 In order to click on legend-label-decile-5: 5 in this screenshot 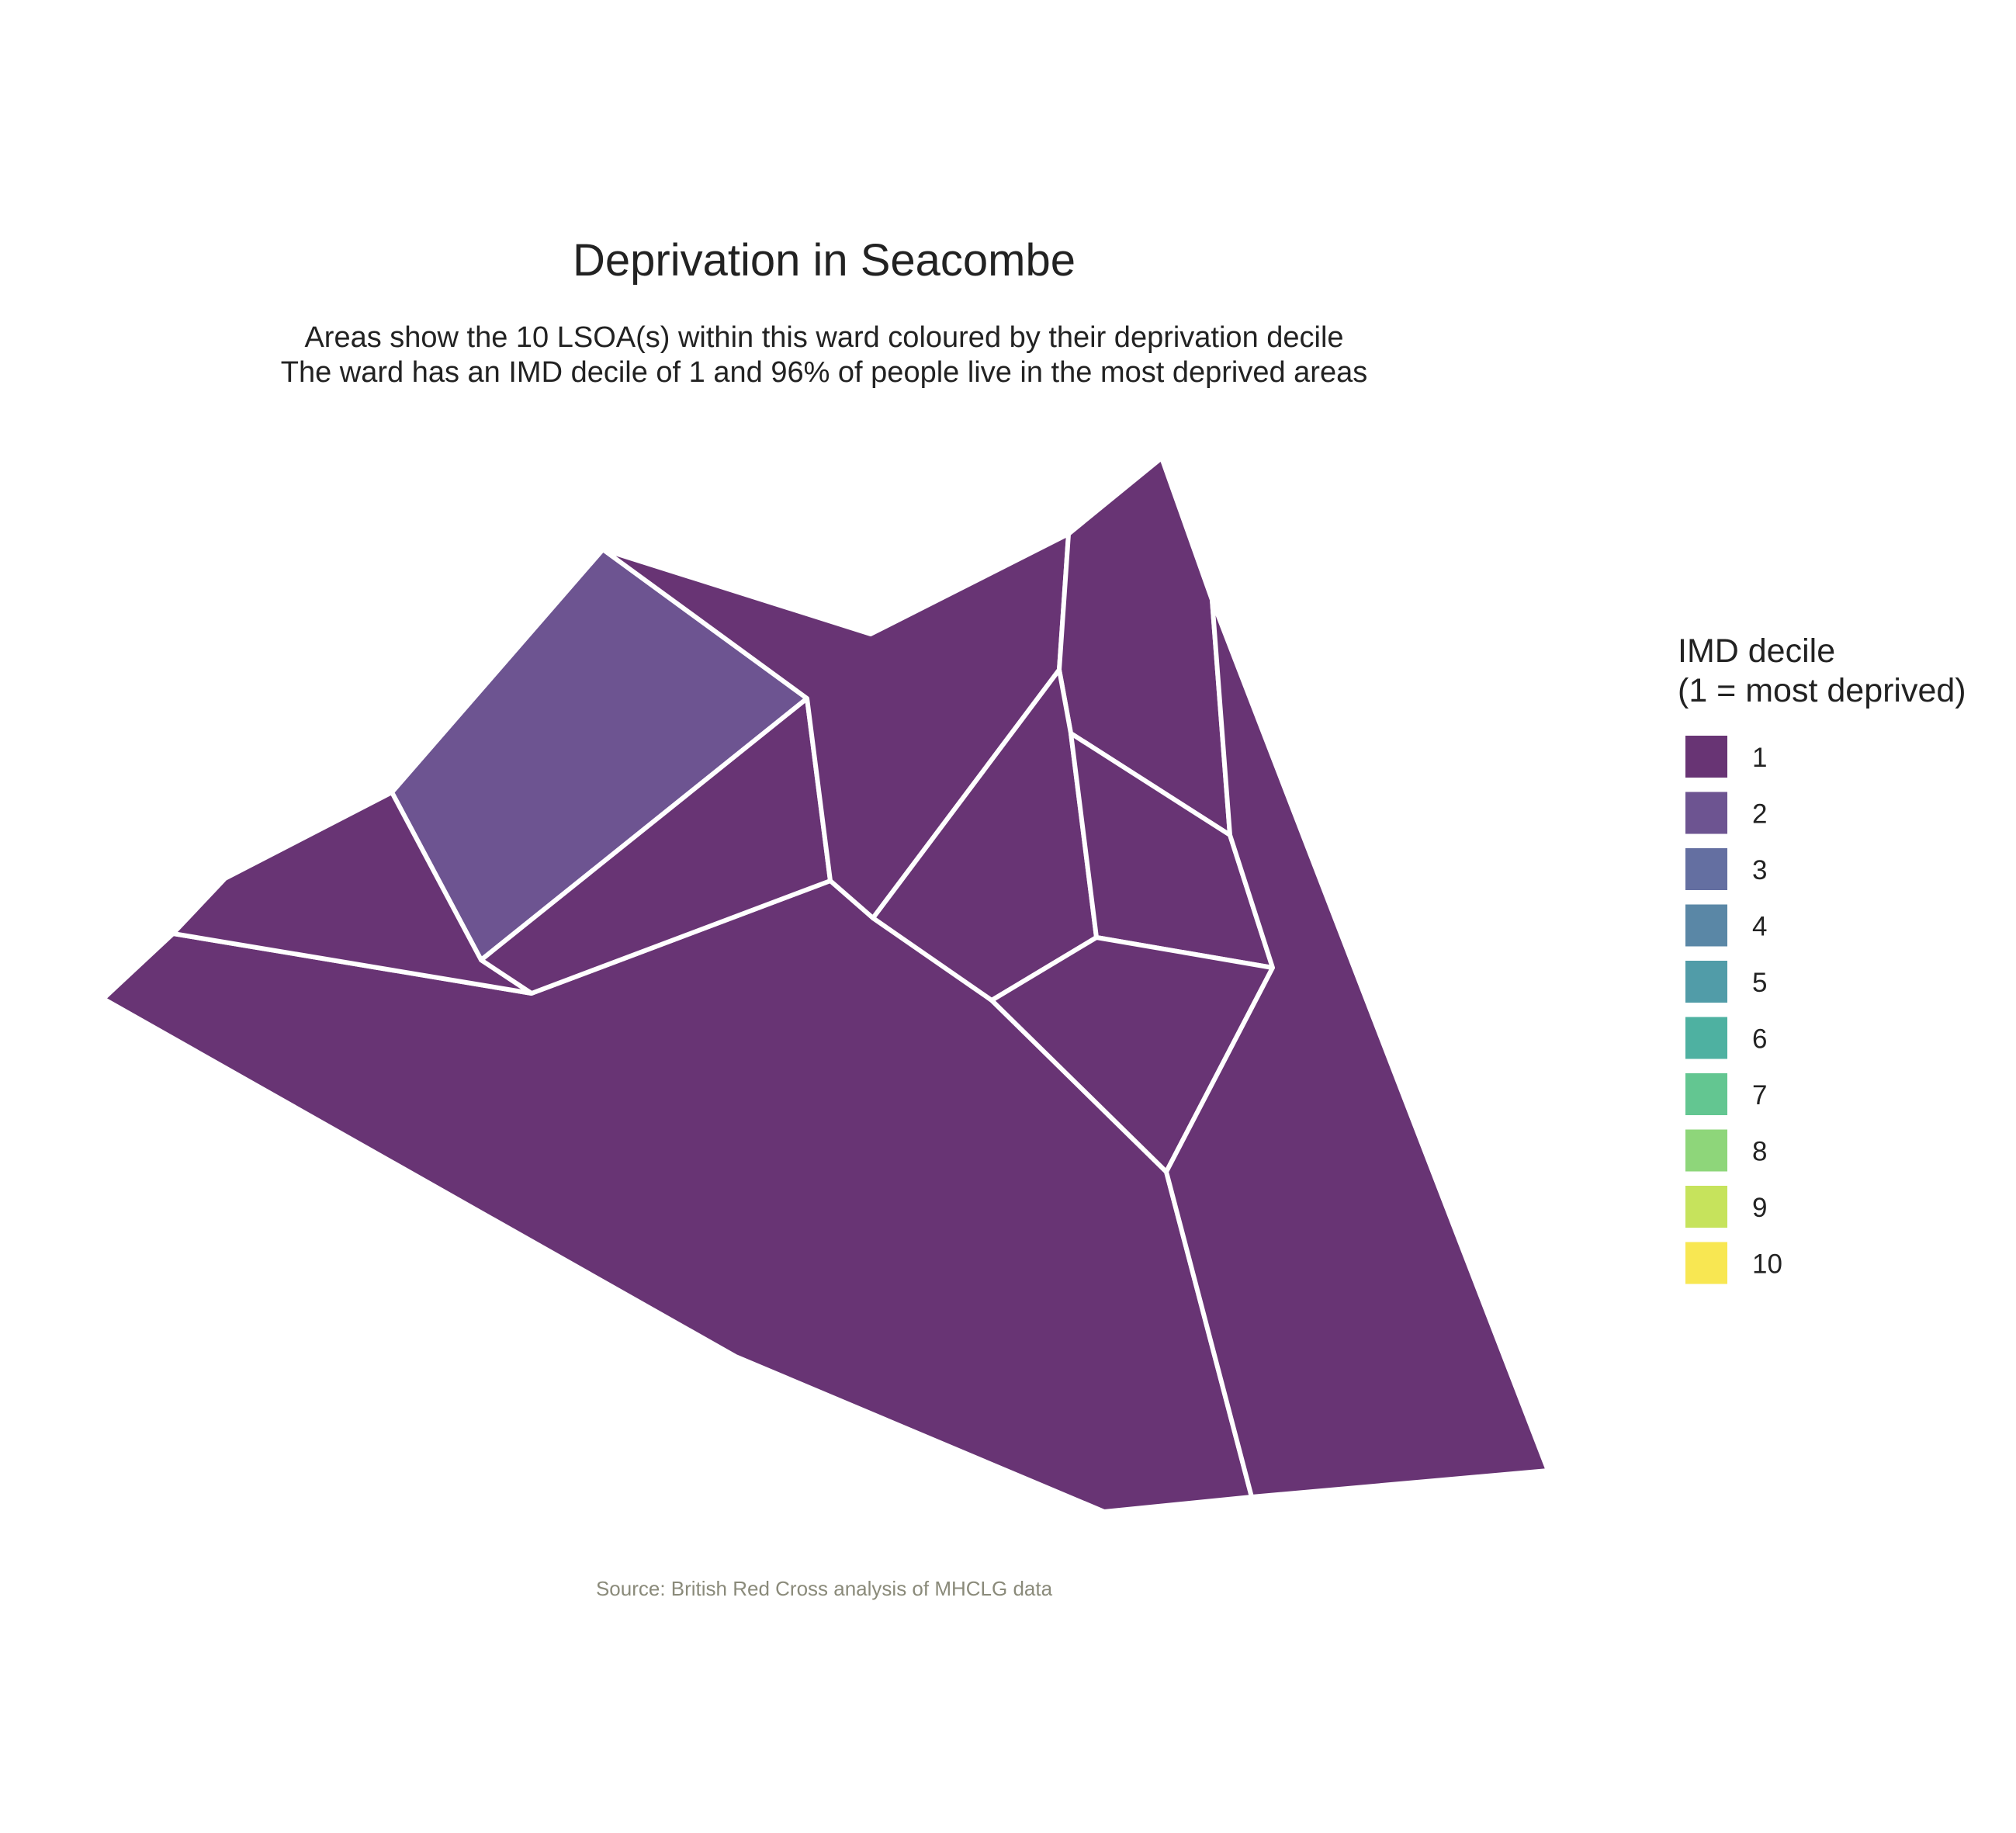, I will do `click(1760, 983)`.